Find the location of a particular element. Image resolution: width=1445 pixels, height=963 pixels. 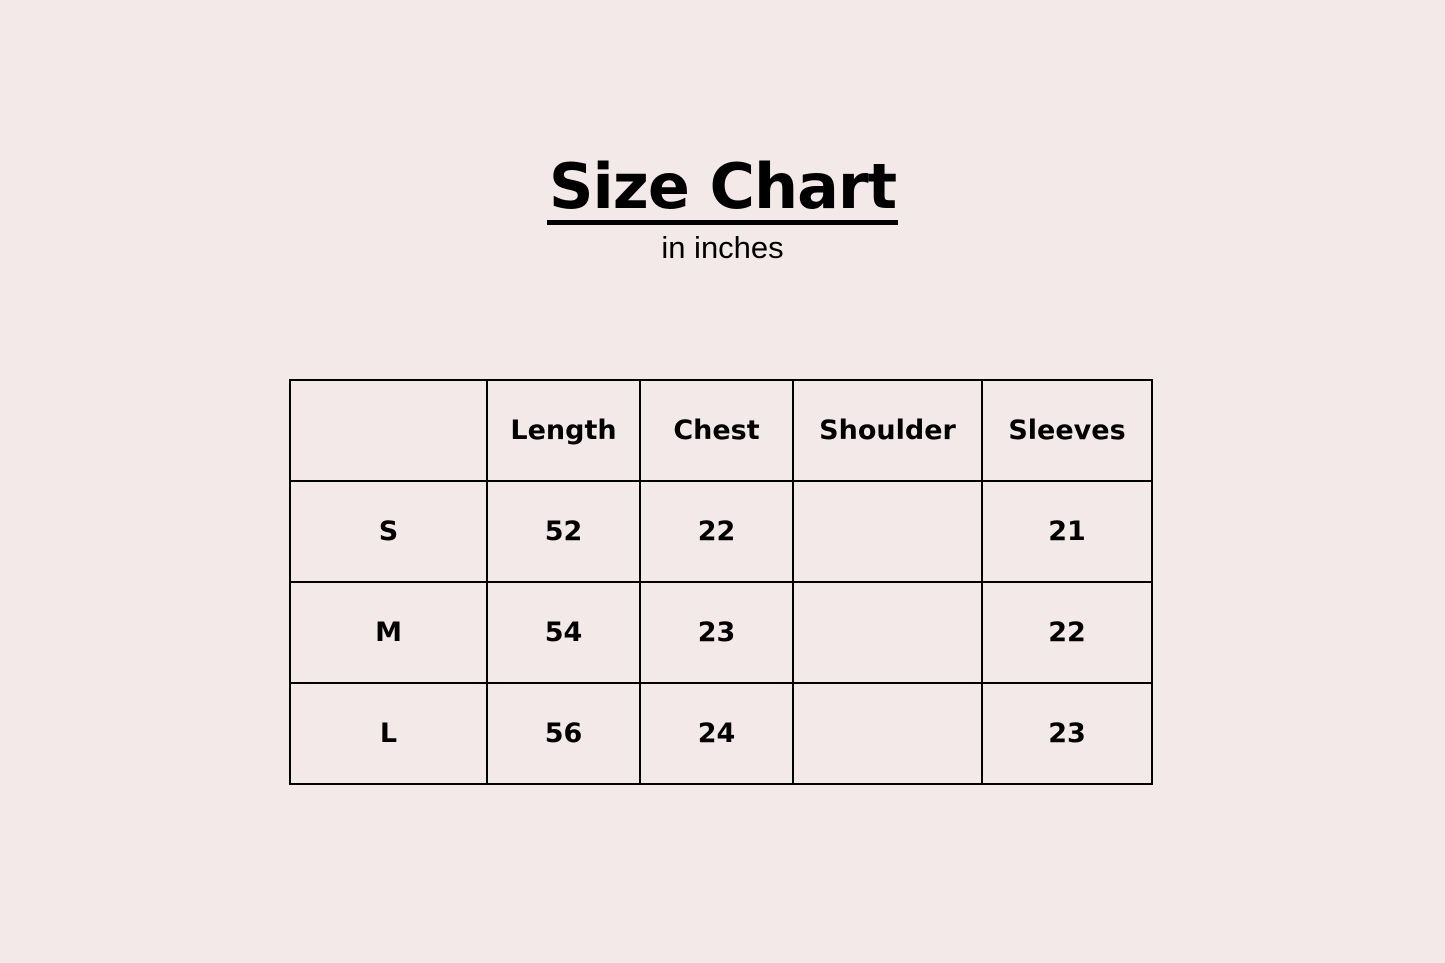

page-subtitle: in inches is located at coordinates (722, 247).